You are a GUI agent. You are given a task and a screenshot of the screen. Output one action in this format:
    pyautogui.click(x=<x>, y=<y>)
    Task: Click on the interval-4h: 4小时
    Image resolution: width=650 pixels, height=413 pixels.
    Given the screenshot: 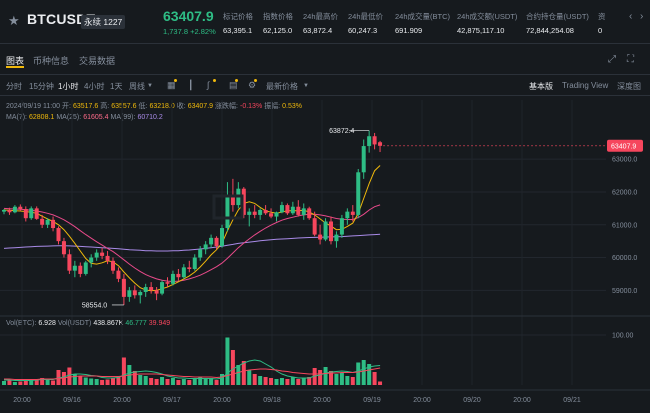 What is the action you would take?
    pyautogui.click(x=94, y=86)
    